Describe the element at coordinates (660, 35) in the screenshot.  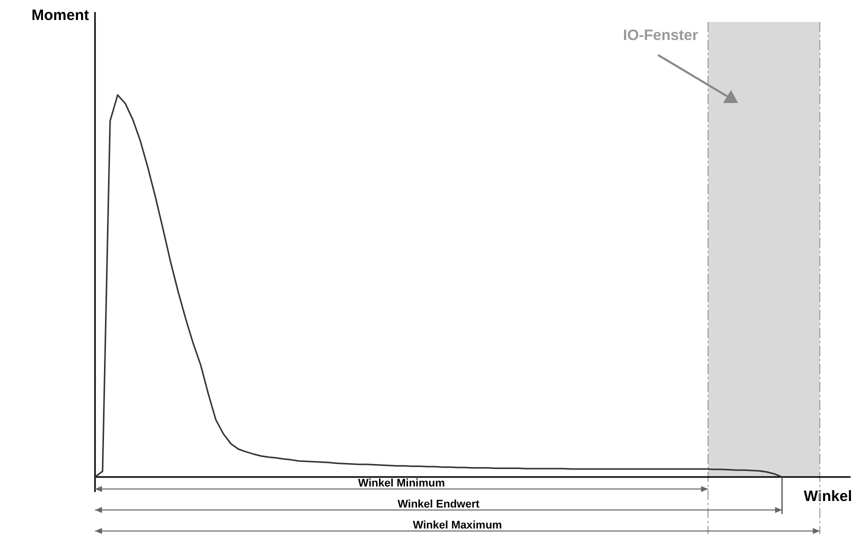
I see `text: IO-Fenster` at that location.